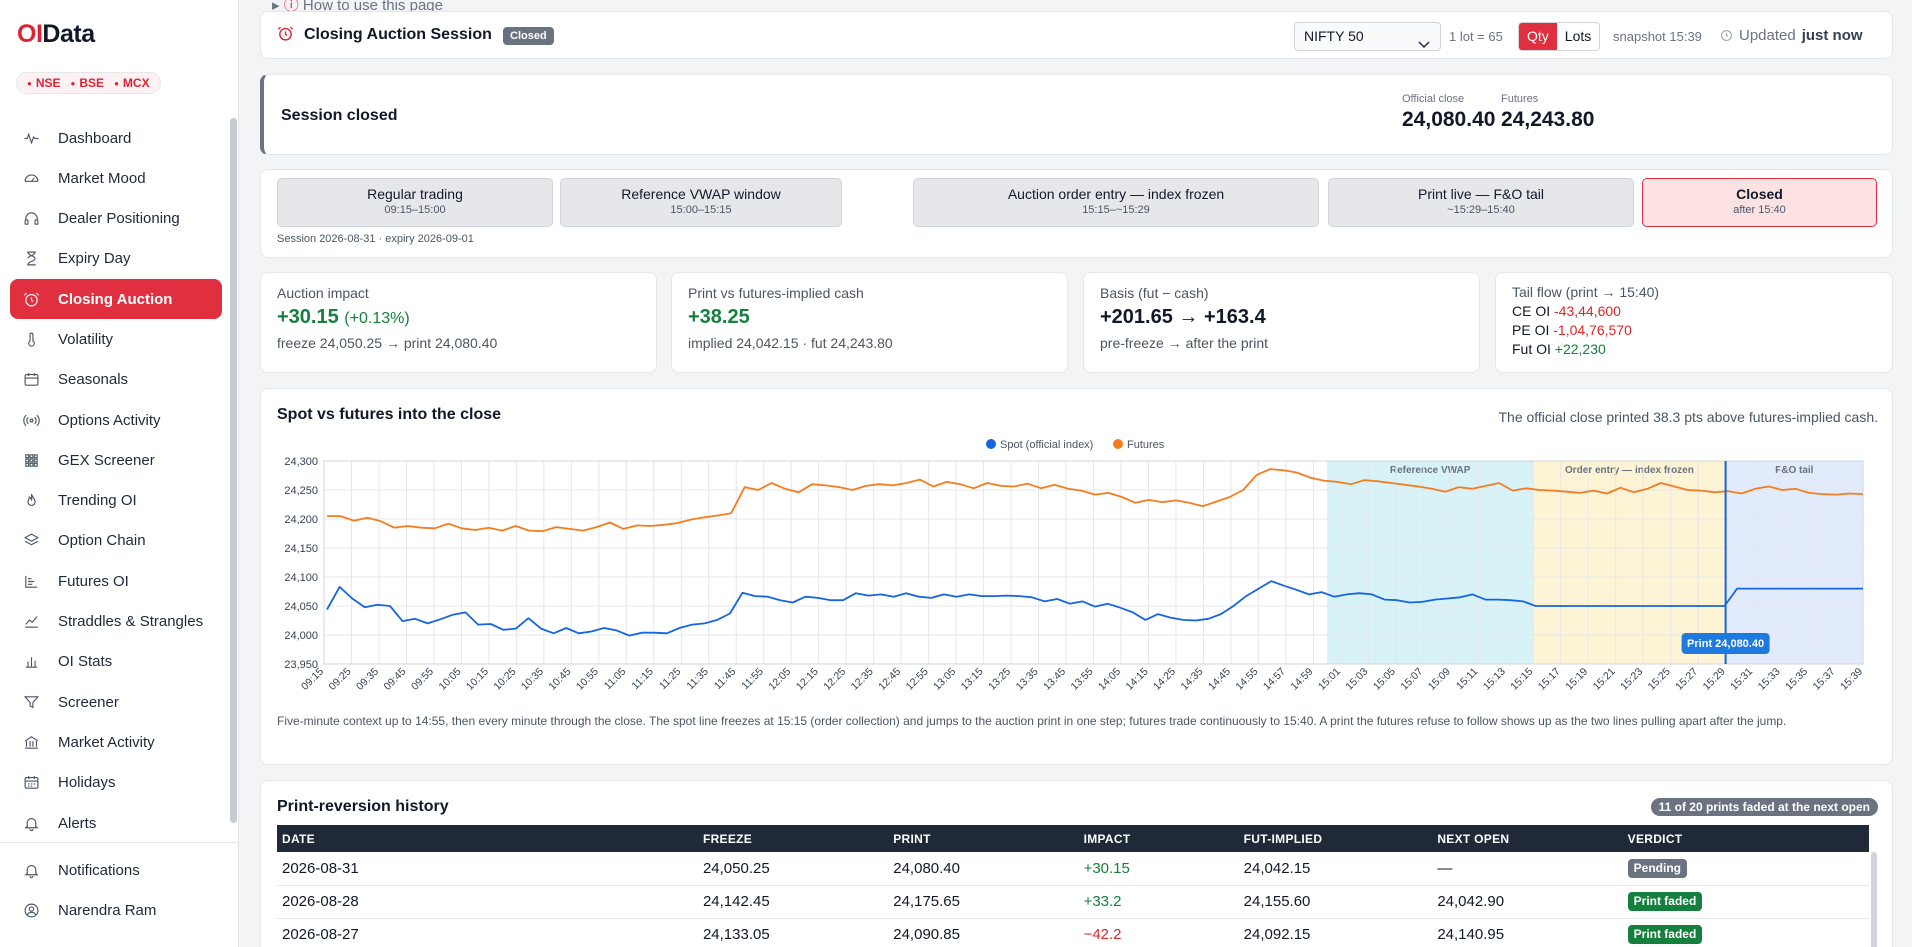 Image resolution: width=1912 pixels, height=947 pixels. What do you see at coordinates (339, 115) in the screenshot?
I see `session-status: Session closed` at bounding box center [339, 115].